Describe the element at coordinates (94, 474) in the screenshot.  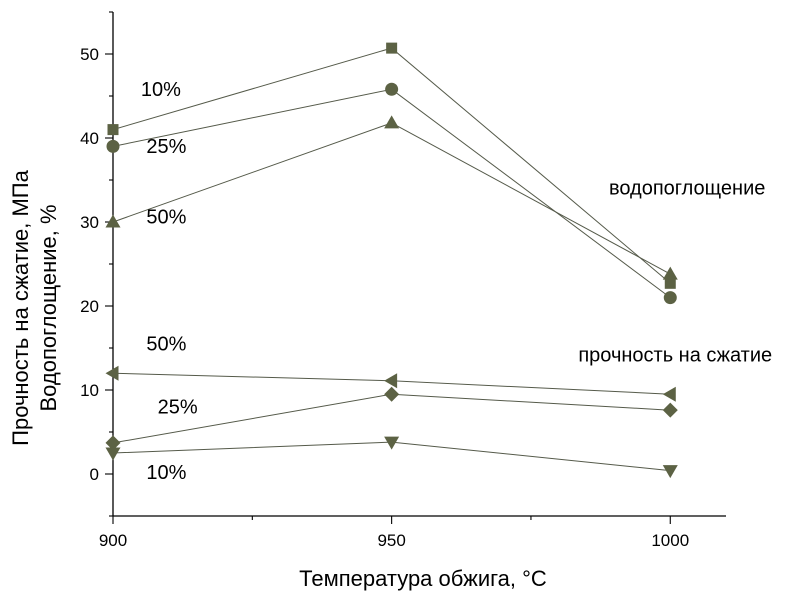
I see `y-tick-label: 0` at that location.